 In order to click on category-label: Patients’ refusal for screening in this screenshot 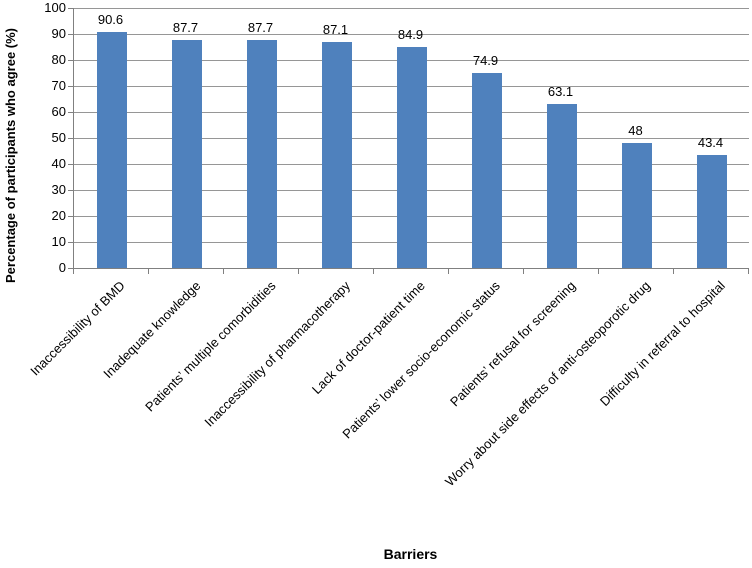, I will do `click(512, 344)`.